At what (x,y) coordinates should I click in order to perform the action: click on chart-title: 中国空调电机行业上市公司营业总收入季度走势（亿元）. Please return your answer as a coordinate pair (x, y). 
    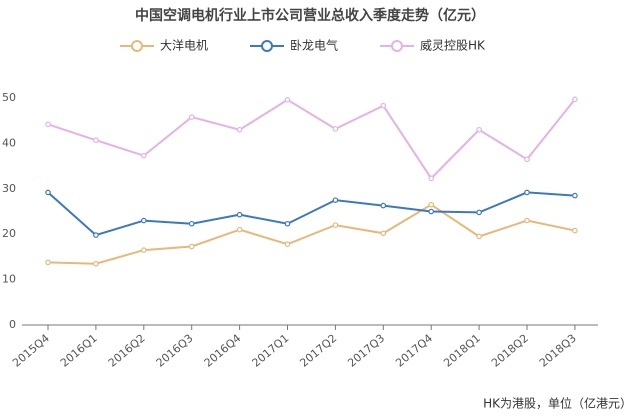
    Looking at the image, I should click on (310, 15).